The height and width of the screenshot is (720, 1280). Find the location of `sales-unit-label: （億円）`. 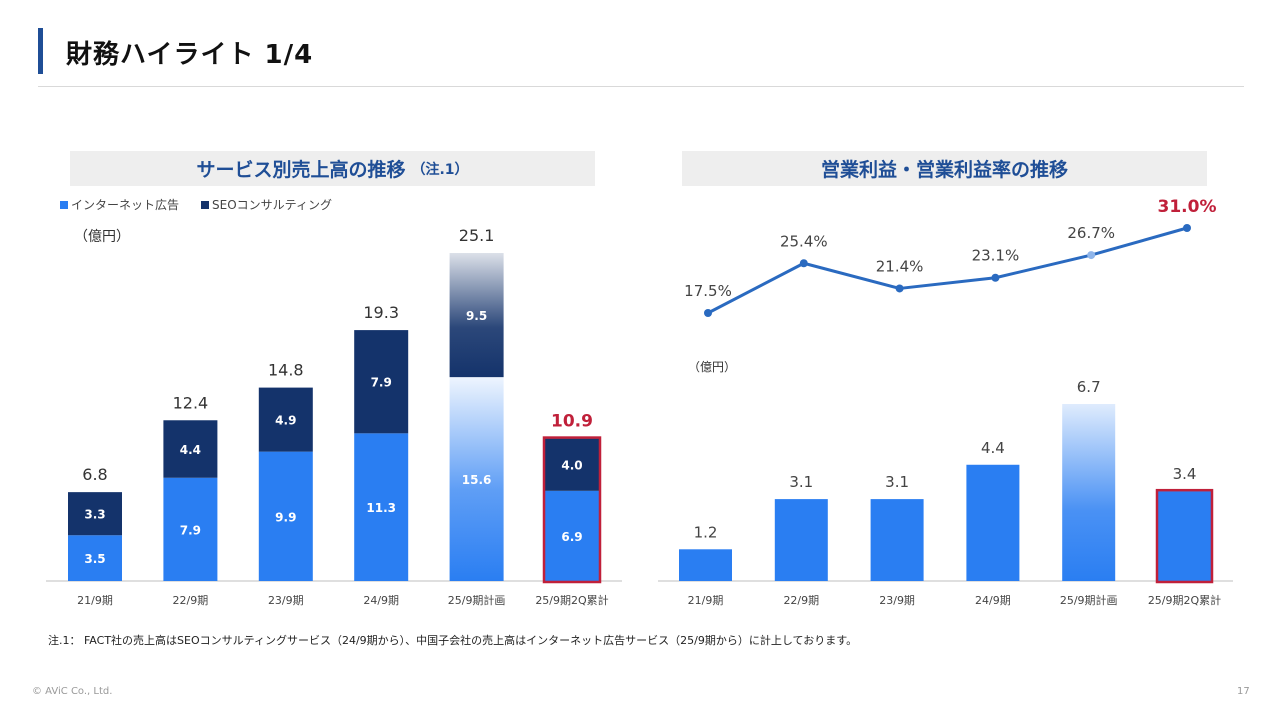

sales-unit-label: （億円） is located at coordinates (102, 237).